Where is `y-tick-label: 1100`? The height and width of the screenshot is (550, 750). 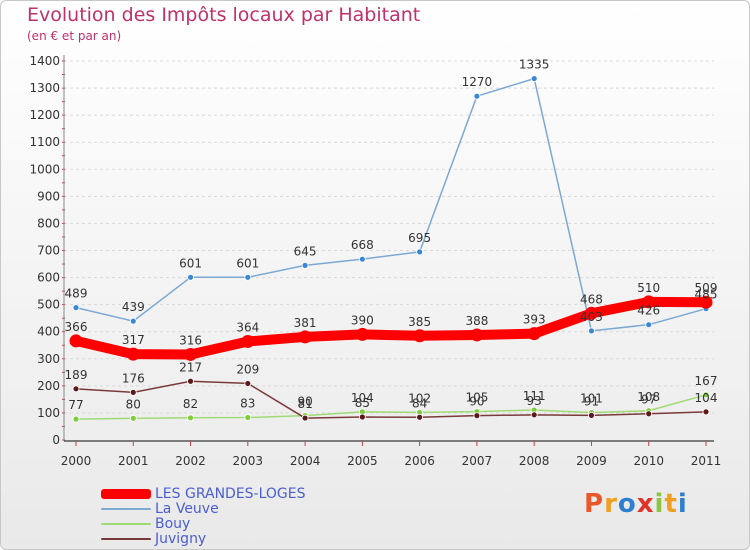
y-tick-label: 1100 is located at coordinates (44, 142).